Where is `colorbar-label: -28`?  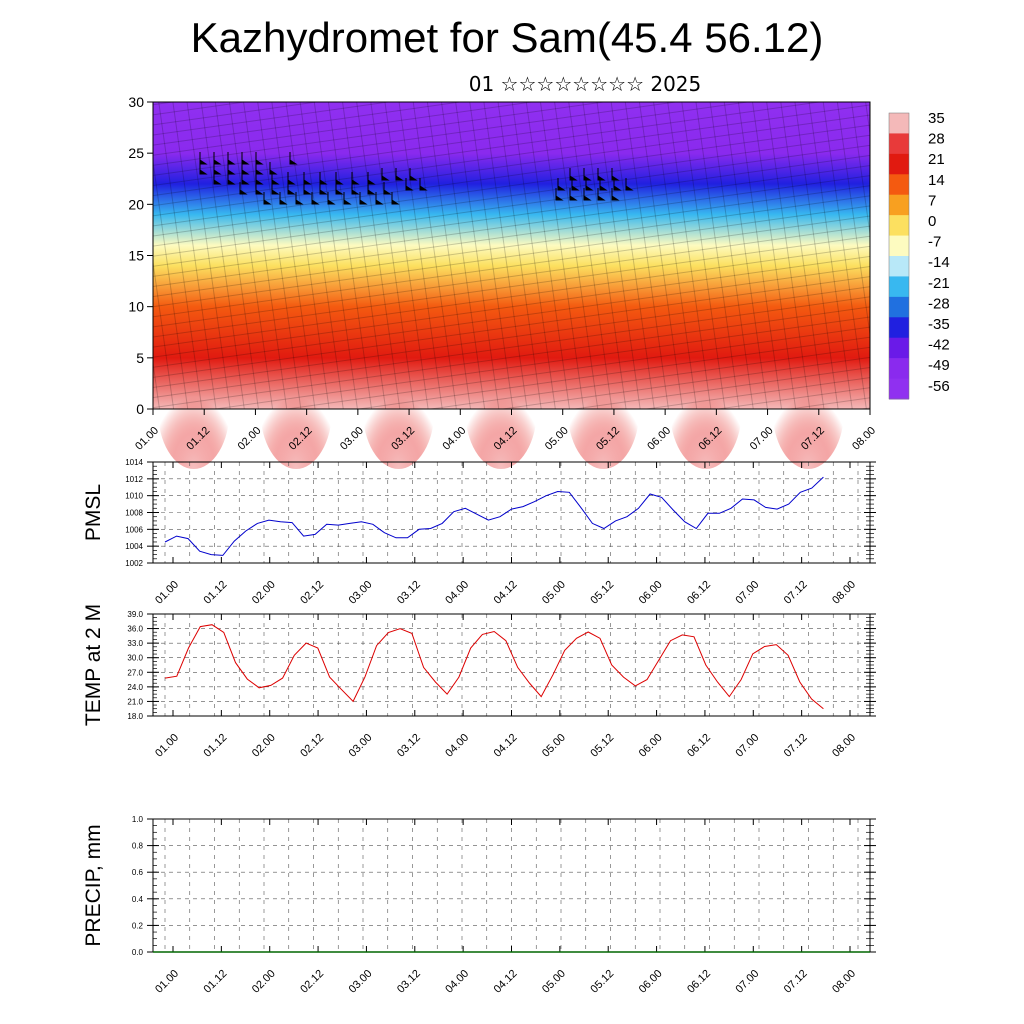
colorbar-label: -28 is located at coordinates (939, 303).